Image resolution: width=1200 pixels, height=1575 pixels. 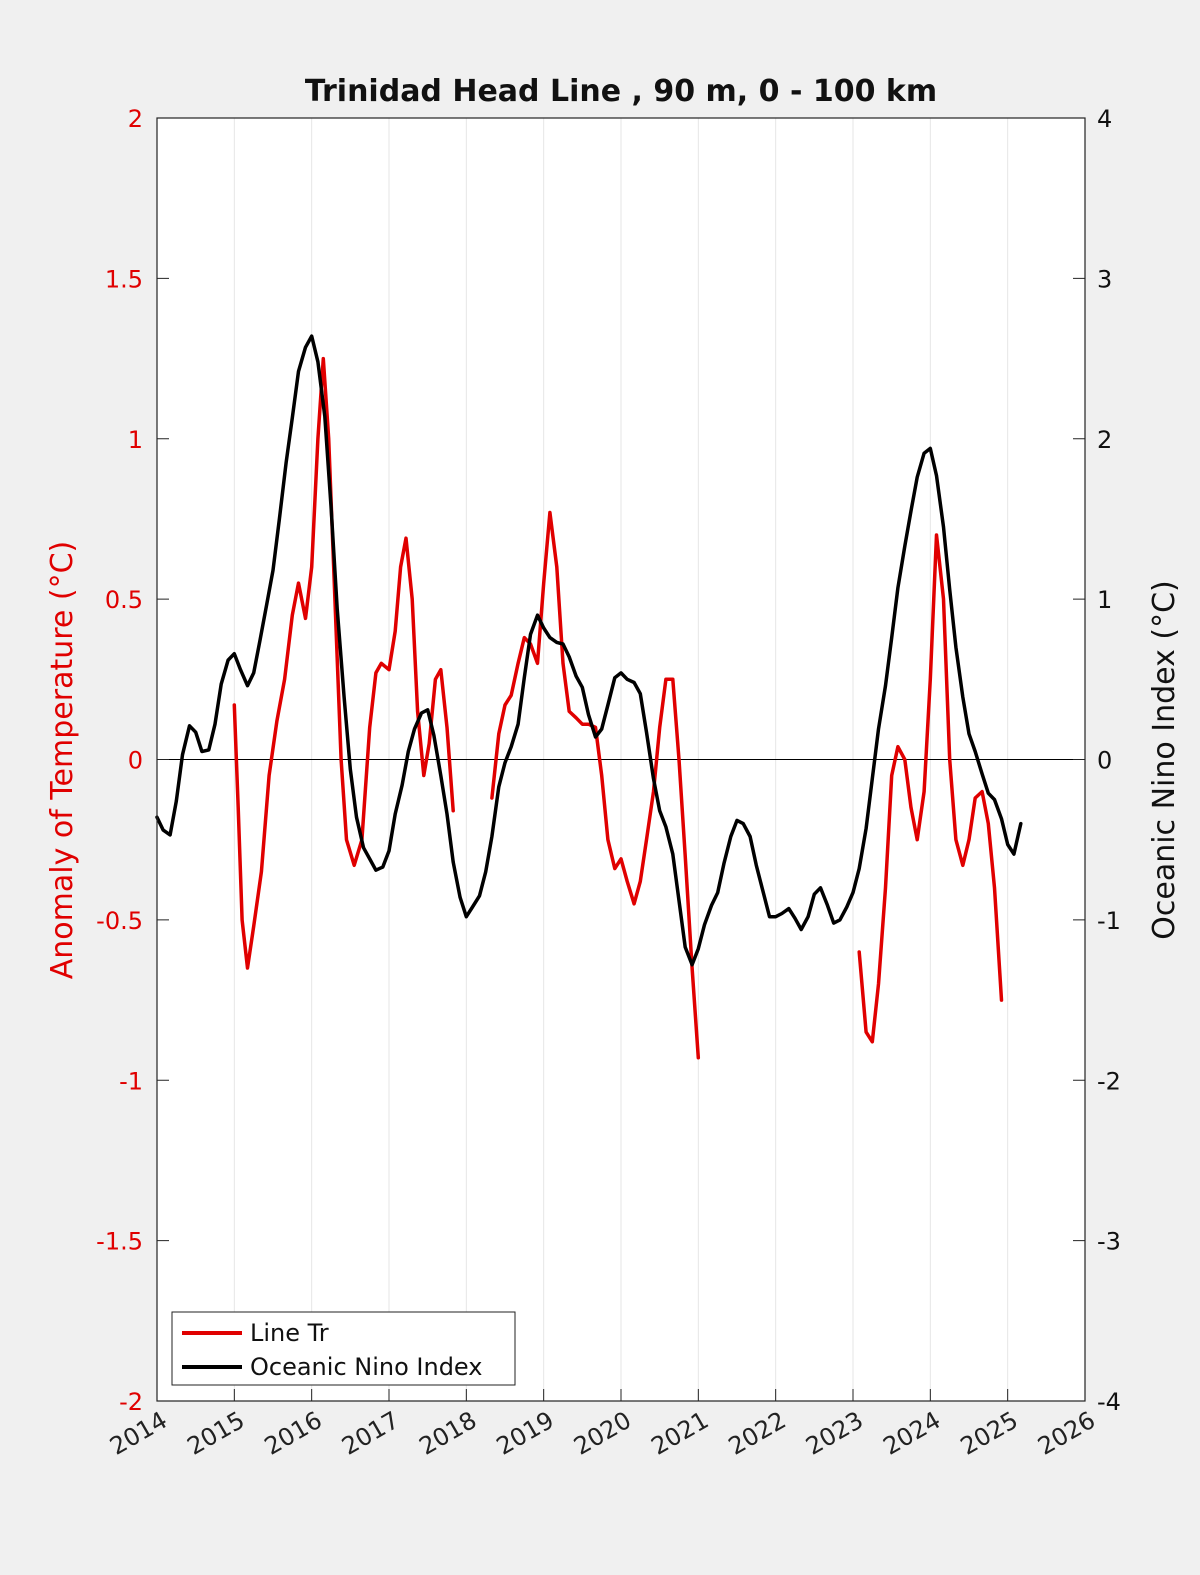 I want to click on right-tick-label: -2, so click(x=1109, y=1081).